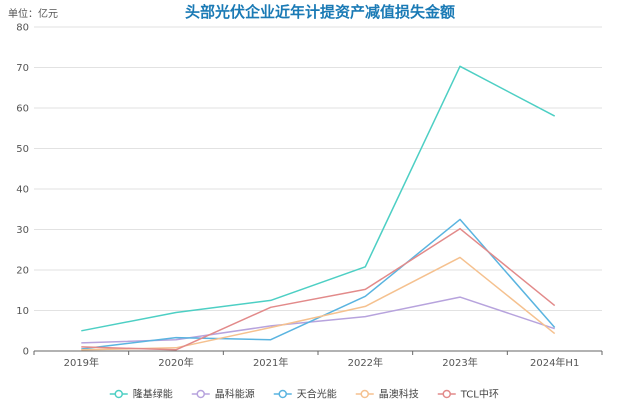 The width and height of the screenshot is (640, 403). I want to click on legend-item: 晶科能源, so click(223, 394).